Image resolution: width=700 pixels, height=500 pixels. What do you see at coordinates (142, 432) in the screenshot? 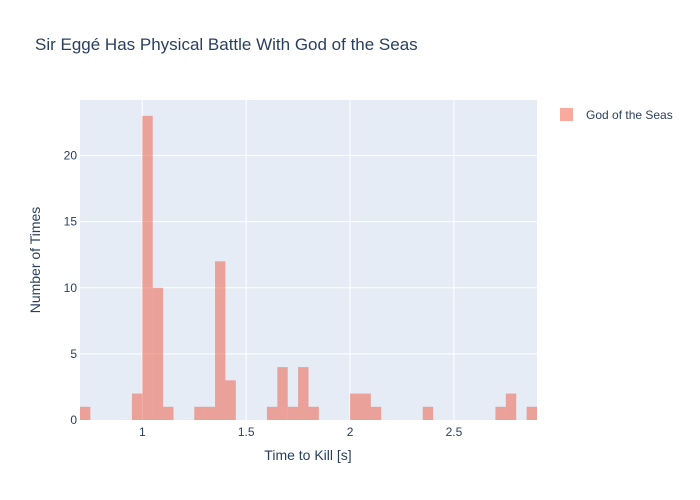
I see `x-tick-label: 1` at bounding box center [142, 432].